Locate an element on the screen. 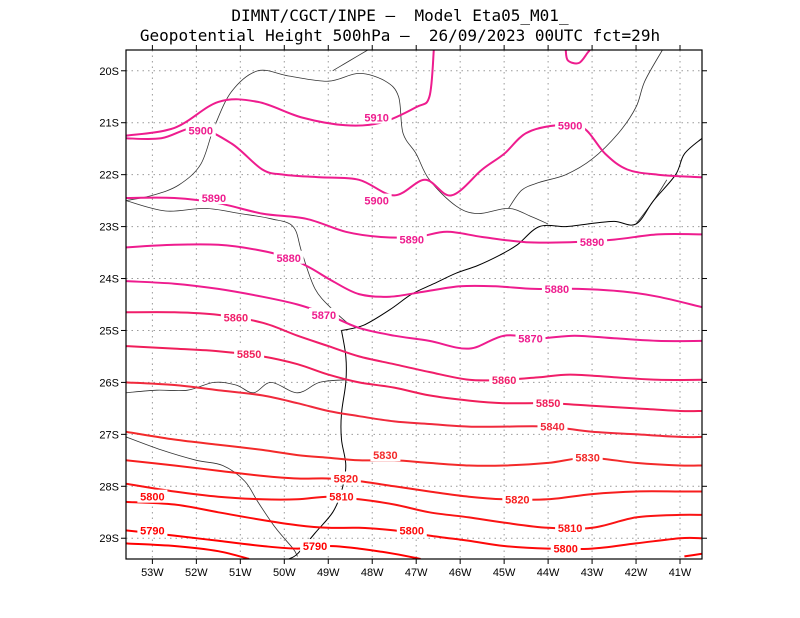 Image resolution: width=800 pixels, height=618 pixels. lat-tick-label: 22S is located at coordinates (109, 176).